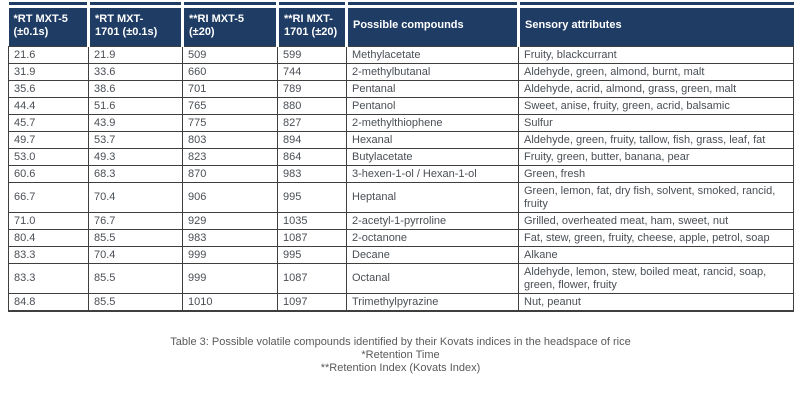  I want to click on cell-rt-mxt1701: 43.9, so click(135, 122).